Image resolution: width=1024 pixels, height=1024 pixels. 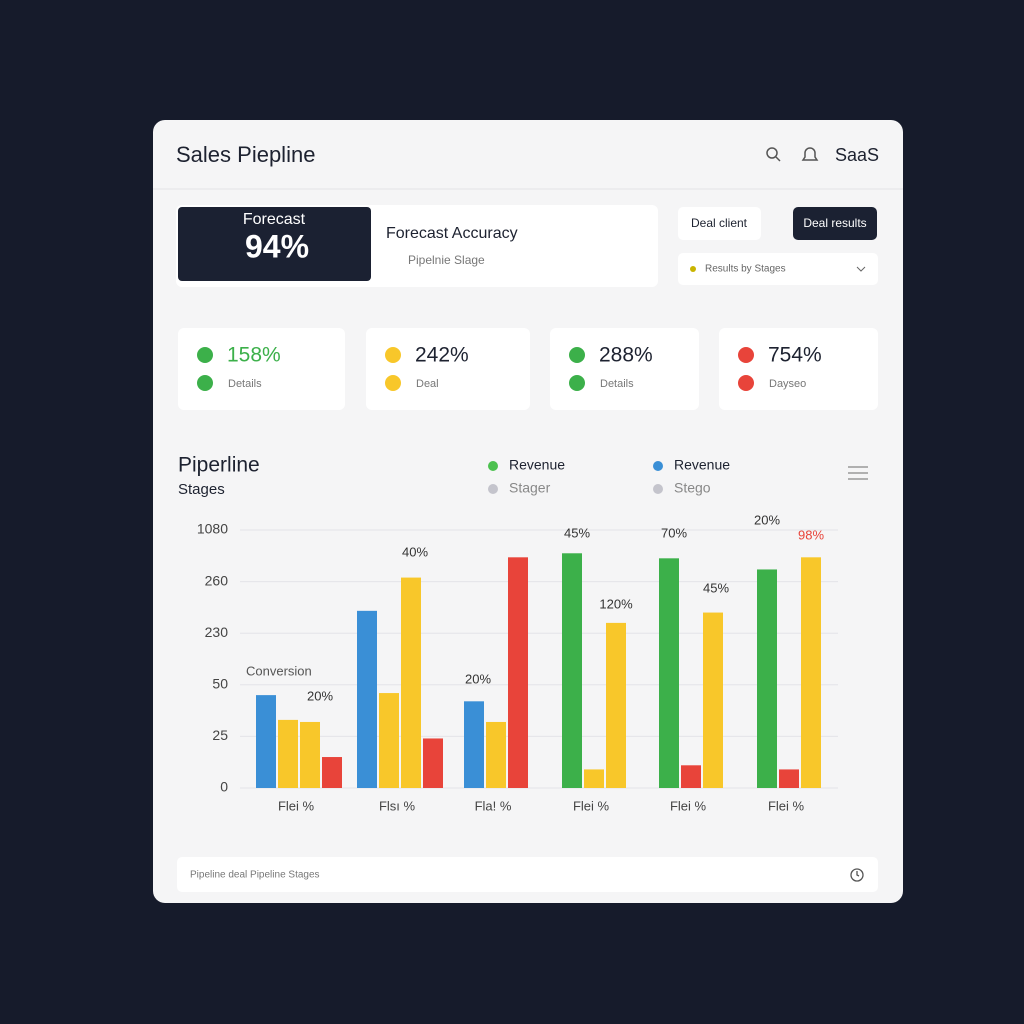 What do you see at coordinates (745, 269) in the screenshot?
I see `dropdown-label: Results by Stages` at bounding box center [745, 269].